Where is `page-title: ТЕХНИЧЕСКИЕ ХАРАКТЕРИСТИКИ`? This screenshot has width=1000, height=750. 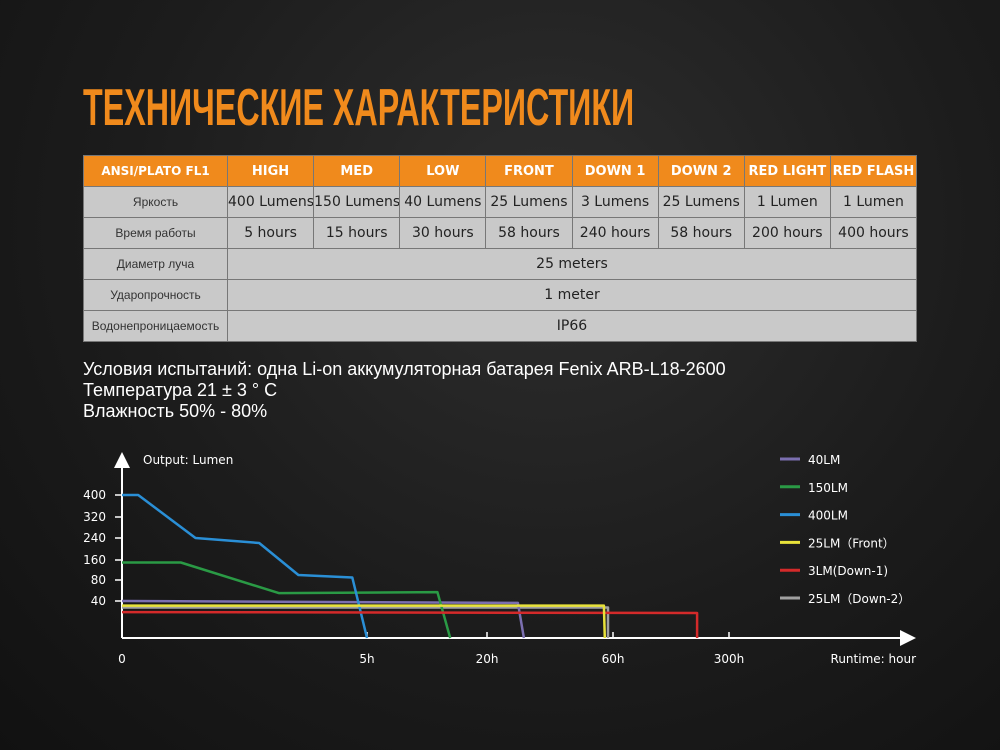
page-title: ТЕХНИЧЕСКИЕ ХАРАКТЕРИСТИКИ is located at coordinates (359, 108).